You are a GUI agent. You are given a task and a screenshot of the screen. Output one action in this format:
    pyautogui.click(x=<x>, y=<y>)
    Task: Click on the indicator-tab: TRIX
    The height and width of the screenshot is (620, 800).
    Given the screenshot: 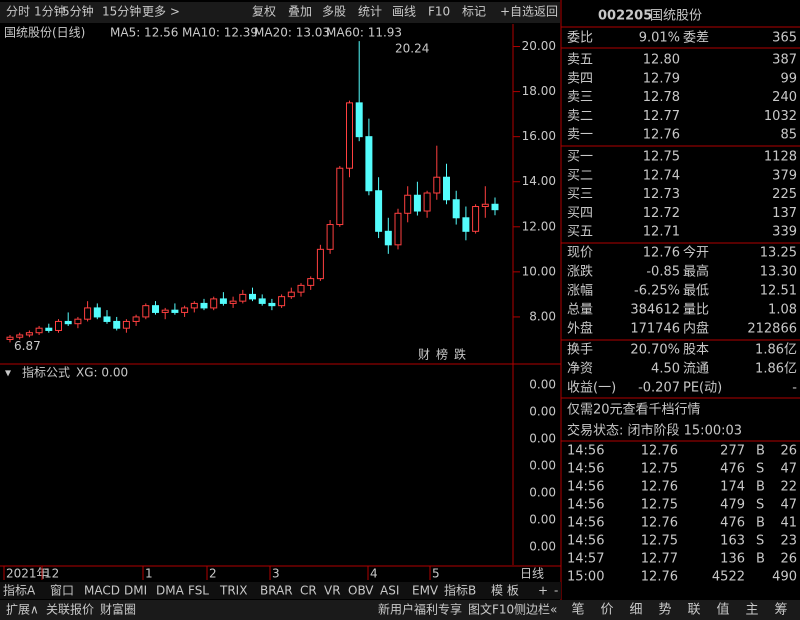 What is the action you would take?
    pyautogui.click(x=233, y=591)
    